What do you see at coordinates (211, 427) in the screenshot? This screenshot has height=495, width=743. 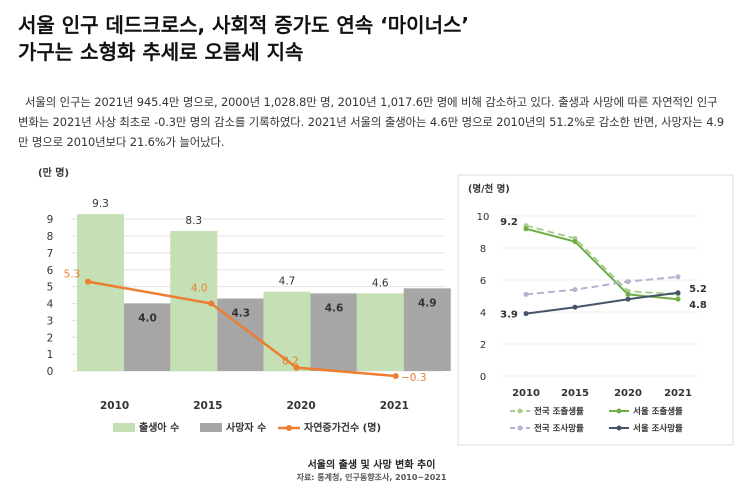 I see `legend-swatch-deaths` at bounding box center [211, 427].